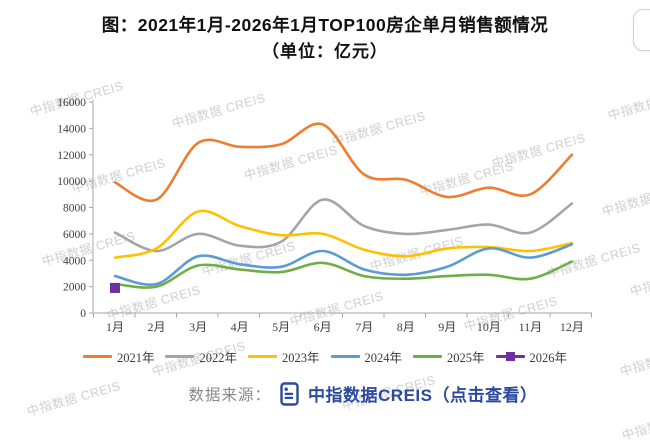 The image size is (650, 444). What do you see at coordinates (71, 182) in the screenshot?
I see `y-axis-label: 10000` at bounding box center [71, 182].